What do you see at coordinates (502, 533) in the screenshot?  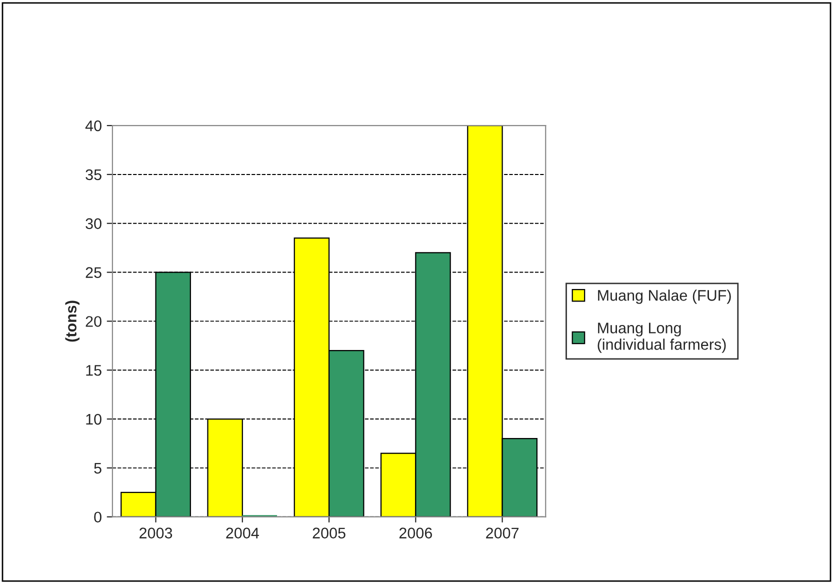 I see `x-tick-label: 2007` at bounding box center [502, 533].